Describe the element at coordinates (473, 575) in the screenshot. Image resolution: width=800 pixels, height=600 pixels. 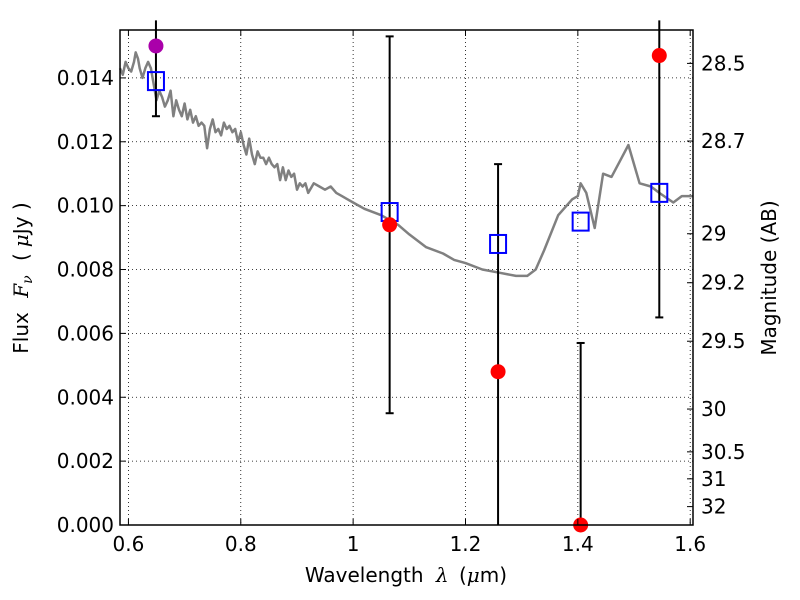
I see `x-axis-label-unit-mu: μ` at that location.